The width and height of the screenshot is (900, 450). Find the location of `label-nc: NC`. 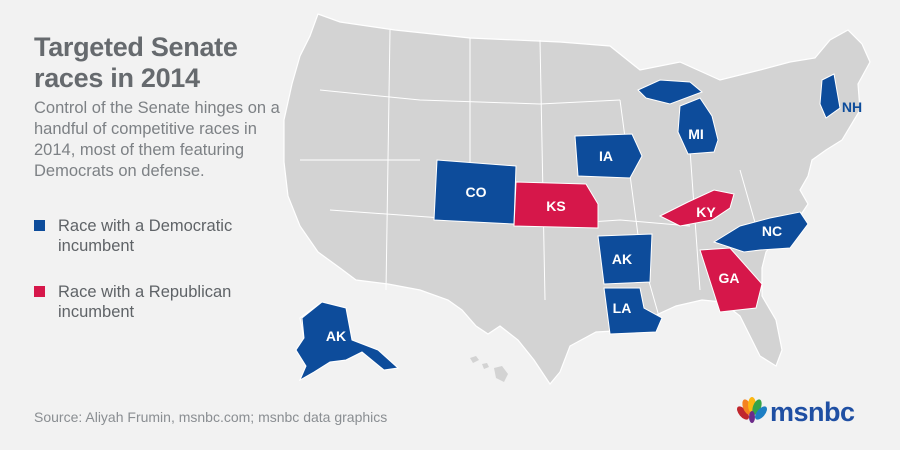

label-nc: NC is located at coordinates (772, 231).